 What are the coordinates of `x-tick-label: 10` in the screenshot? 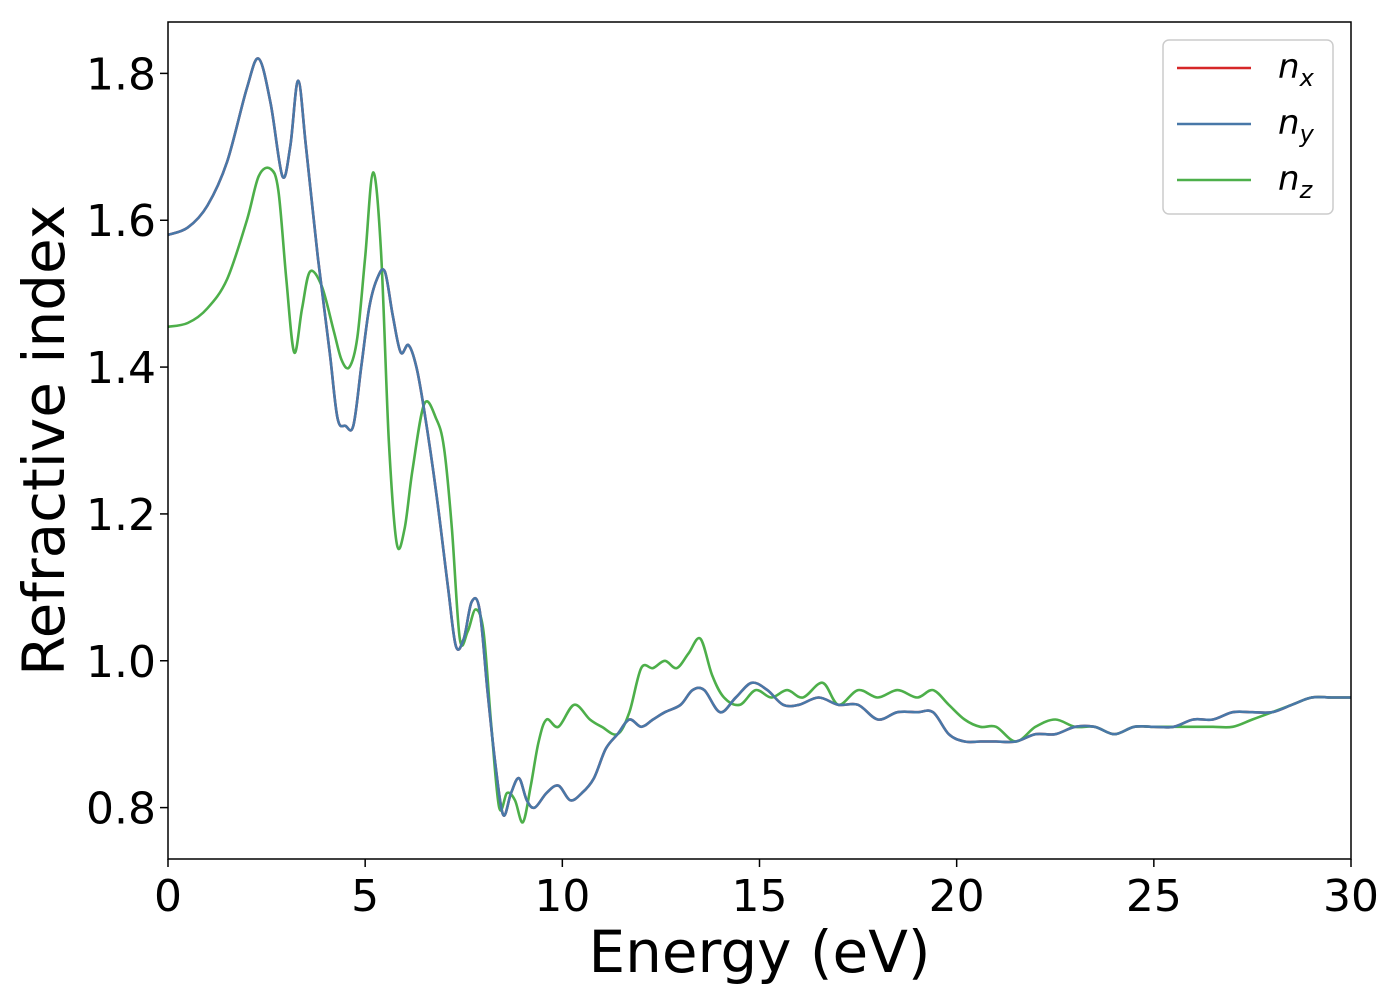 It's located at (562, 896).